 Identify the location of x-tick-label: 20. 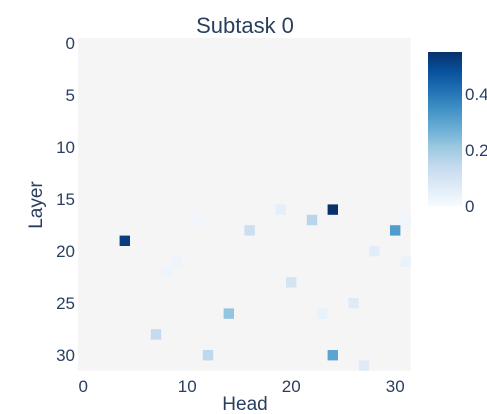
(291, 386).